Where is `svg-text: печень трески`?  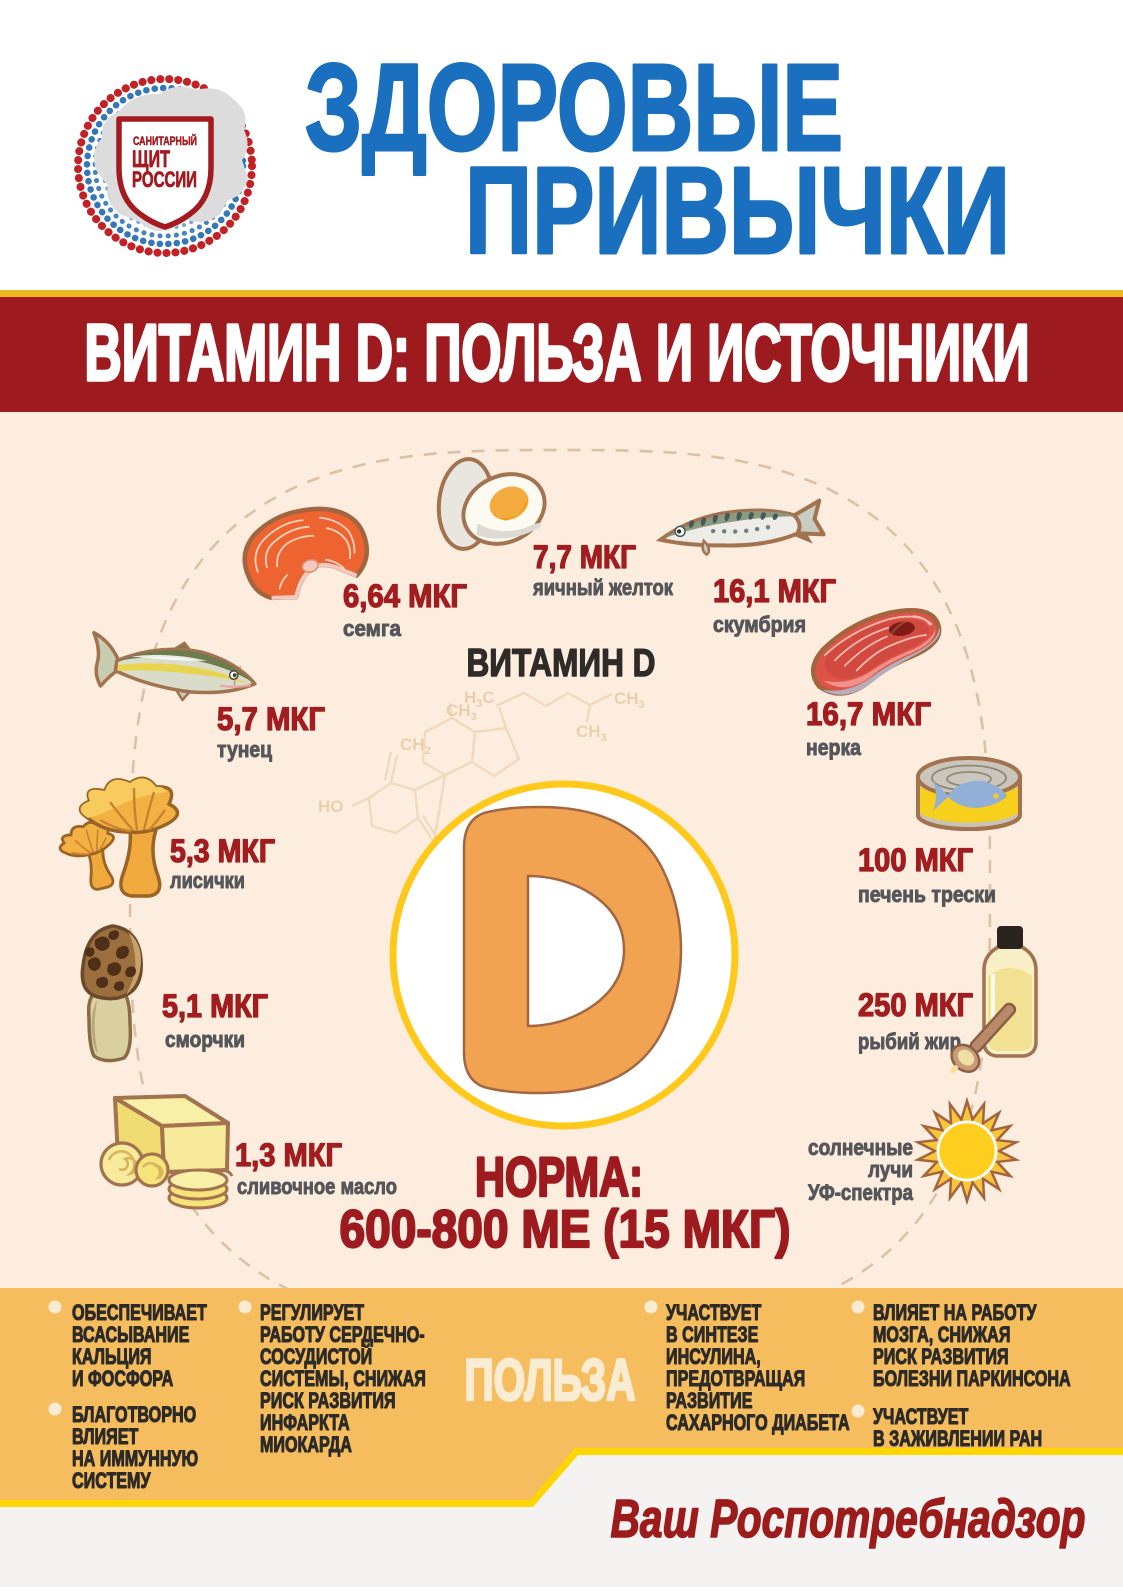
svg-text: печень трески is located at coordinates (927, 894).